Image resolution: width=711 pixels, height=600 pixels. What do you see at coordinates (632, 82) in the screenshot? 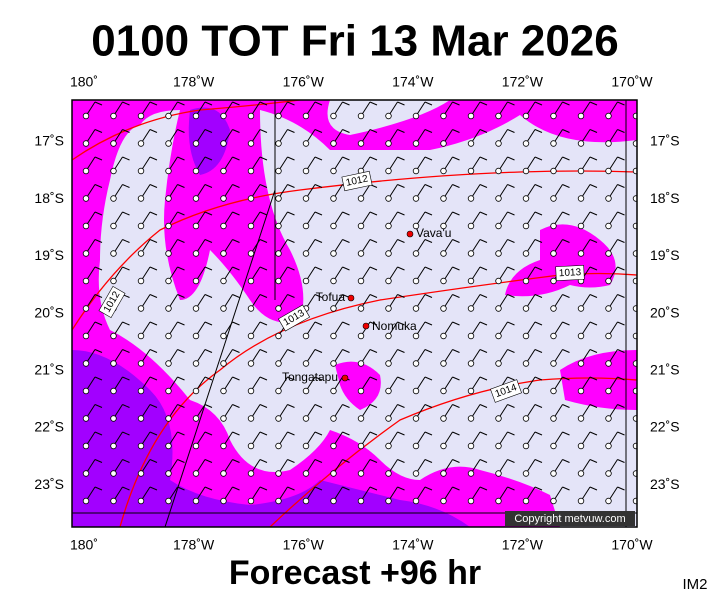
I see `lon-label-top: 170˚W` at bounding box center [632, 82].